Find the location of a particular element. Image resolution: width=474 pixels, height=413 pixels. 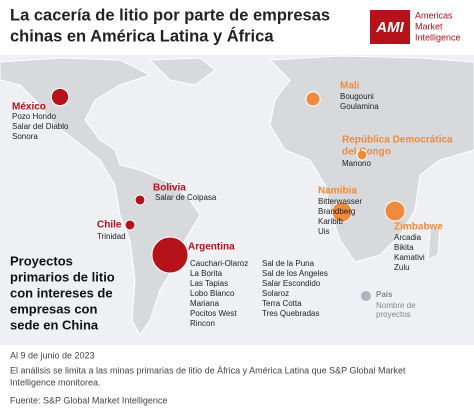

project-name: Las Tapias is located at coordinates (209, 283).